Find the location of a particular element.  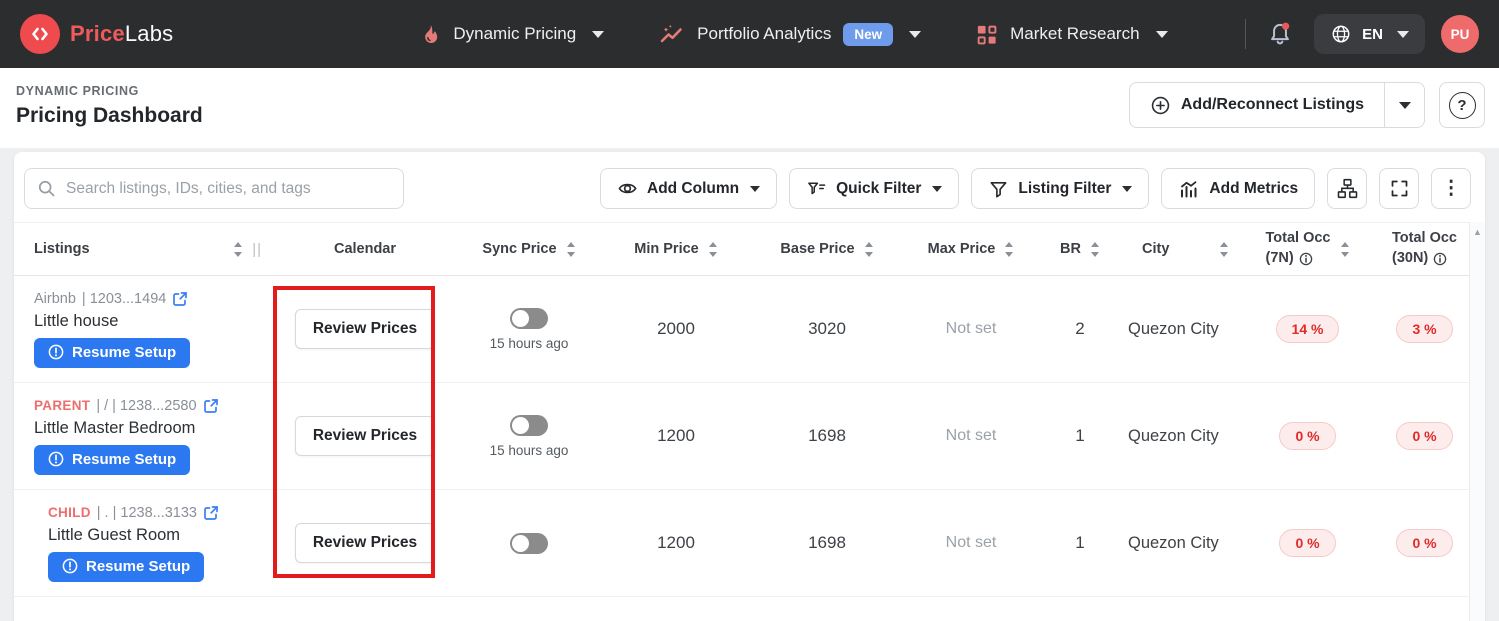

language-selector: EN is located at coordinates (1369, 34).